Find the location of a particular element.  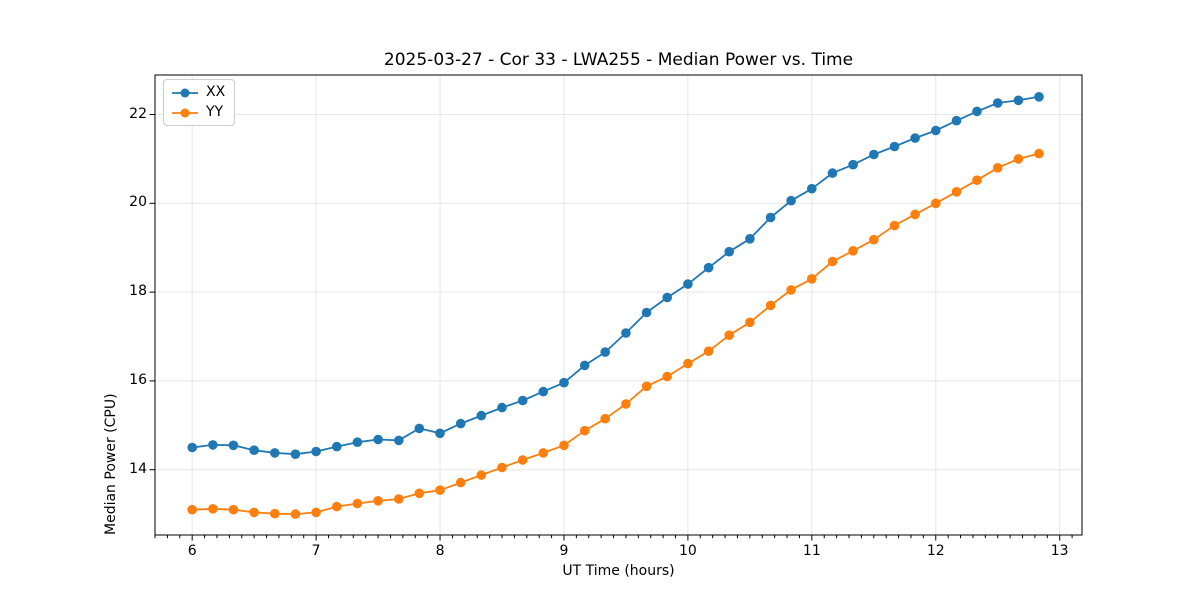

legend-label: XX is located at coordinates (216, 92).